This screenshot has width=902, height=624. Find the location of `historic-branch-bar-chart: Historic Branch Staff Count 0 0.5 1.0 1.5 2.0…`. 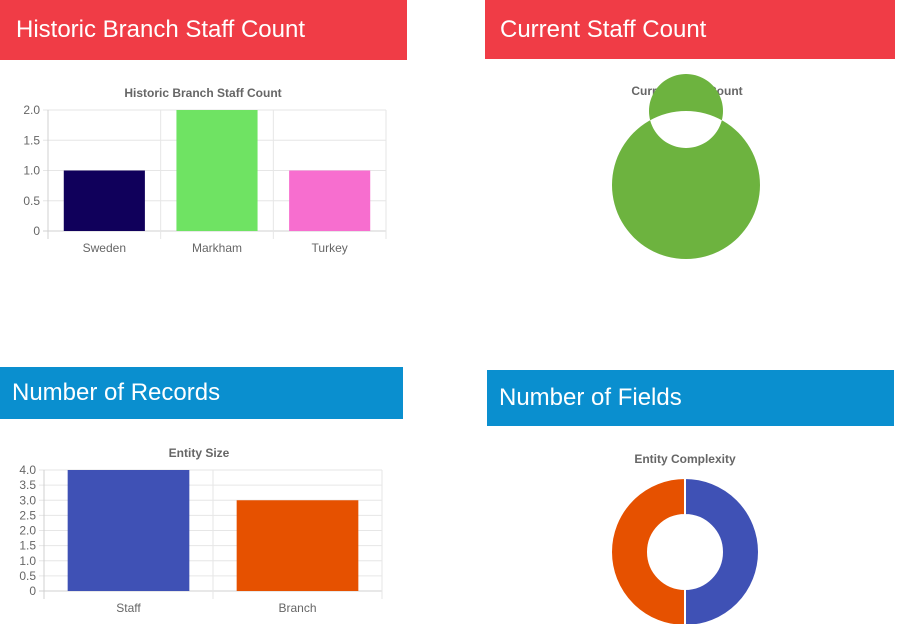

historic-branch-bar-chart: Historic Branch Staff Count 0 0.5 1.0 1.5 2.0… is located at coordinates (205, 170).